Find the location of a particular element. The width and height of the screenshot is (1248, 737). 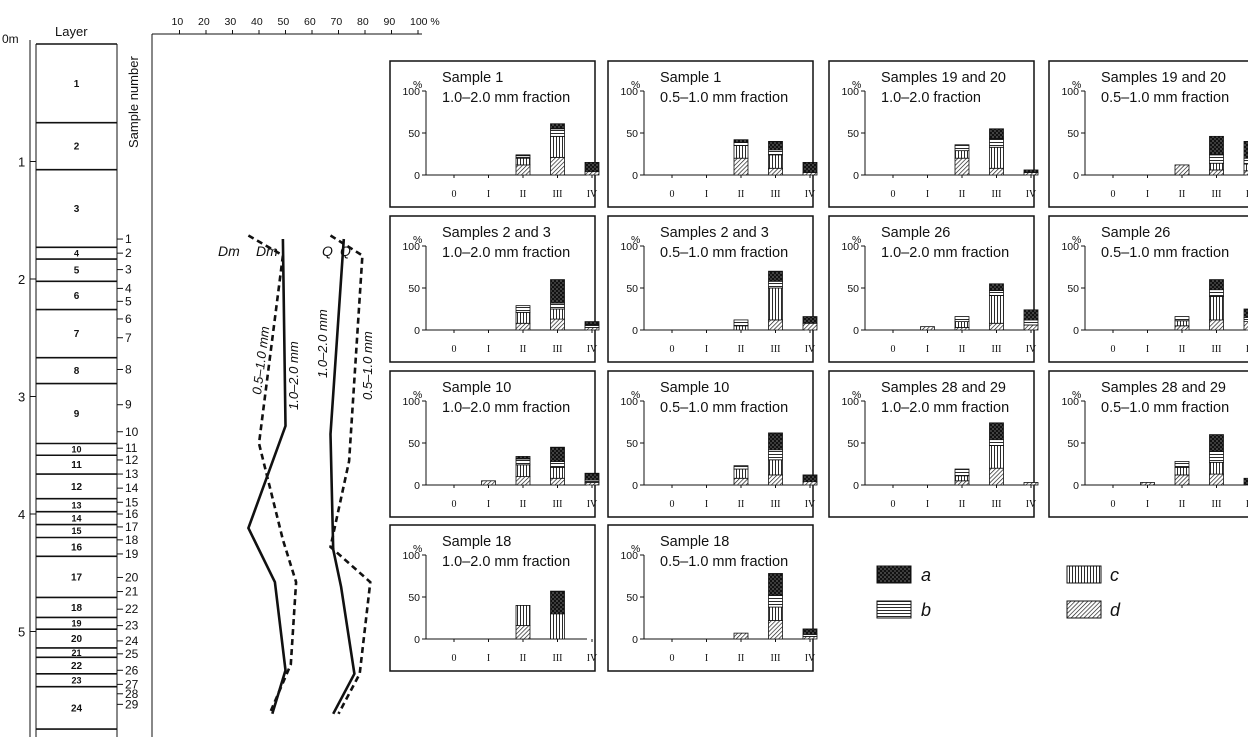

curve-axis-tick-label: 30 is located at coordinates (231, 22).